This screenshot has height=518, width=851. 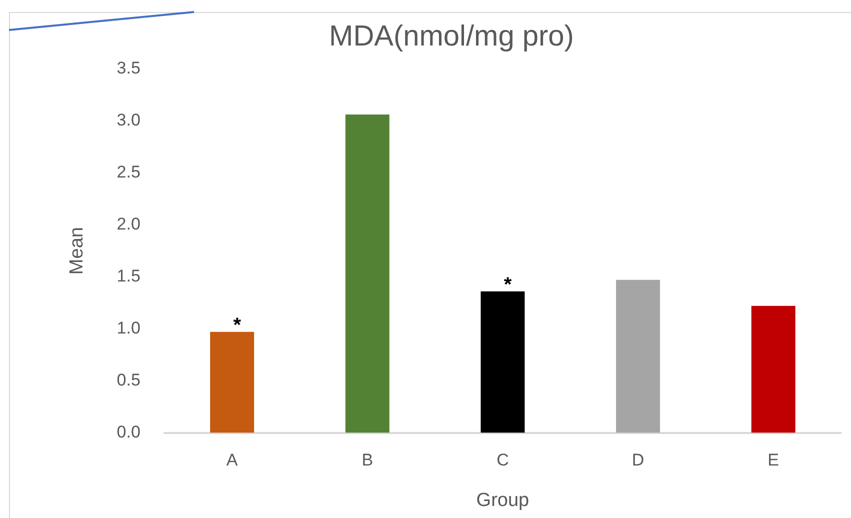 What do you see at coordinates (128, 224) in the screenshot?
I see `y-tick-label: 2.0` at bounding box center [128, 224].